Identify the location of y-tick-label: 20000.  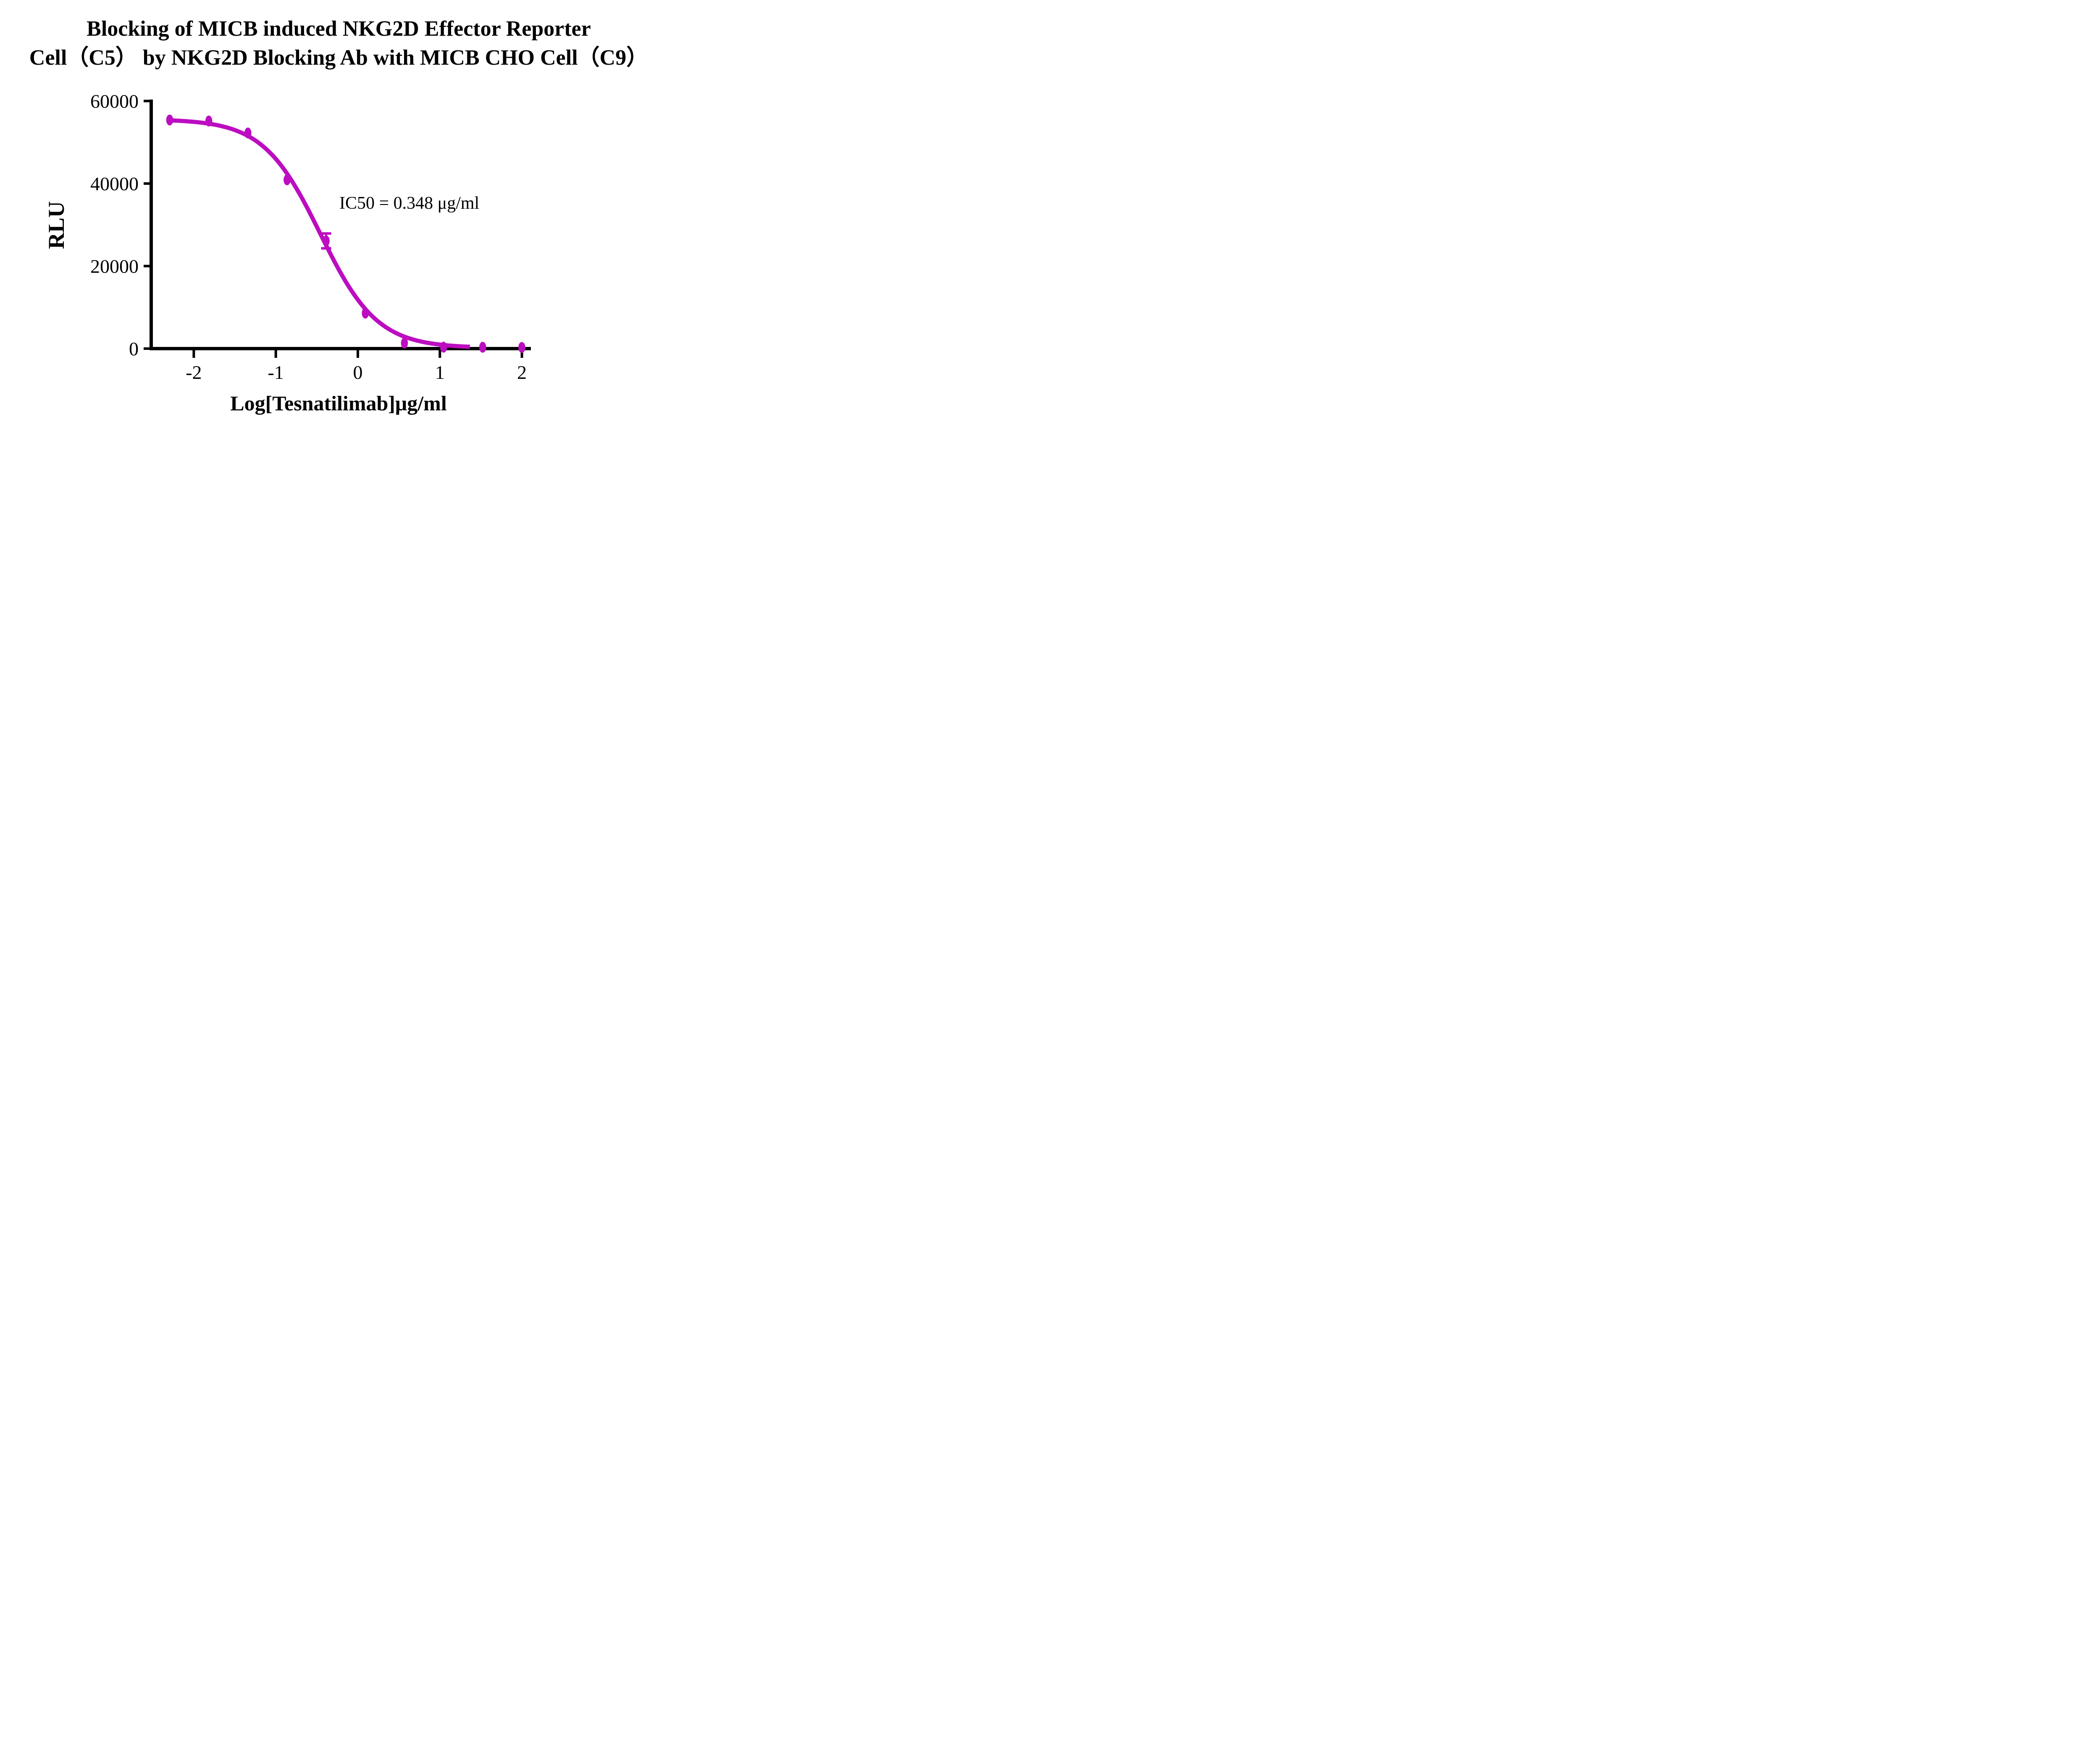
(114, 266).